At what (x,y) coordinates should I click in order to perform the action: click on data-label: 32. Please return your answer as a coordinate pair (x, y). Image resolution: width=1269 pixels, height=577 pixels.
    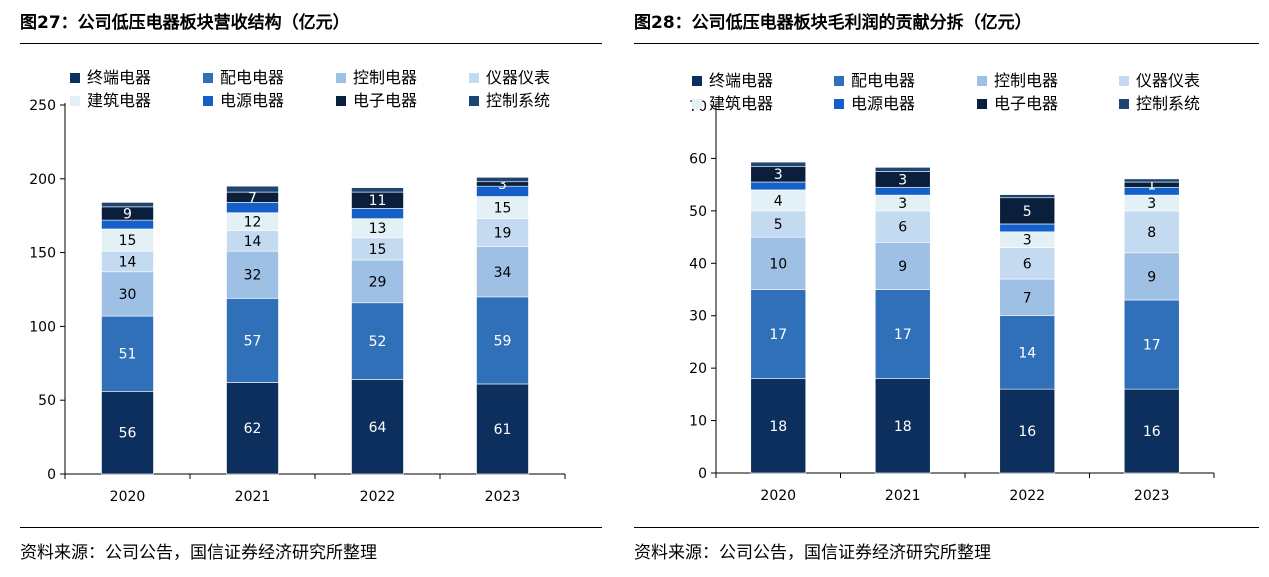
    Looking at the image, I should click on (253, 276).